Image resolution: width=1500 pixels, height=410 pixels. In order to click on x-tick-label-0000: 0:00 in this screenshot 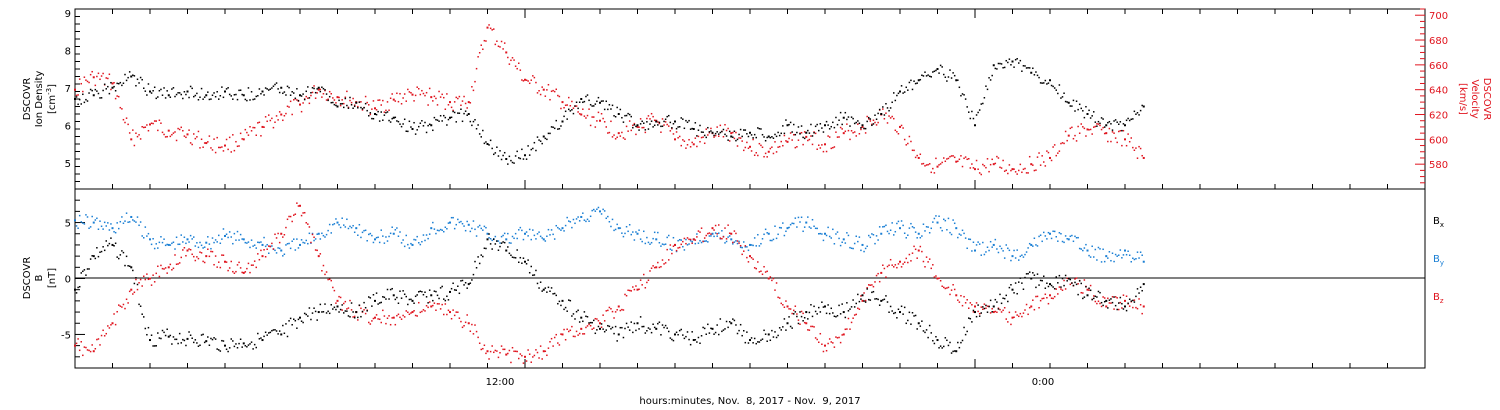, I will do `click(1043, 382)`.